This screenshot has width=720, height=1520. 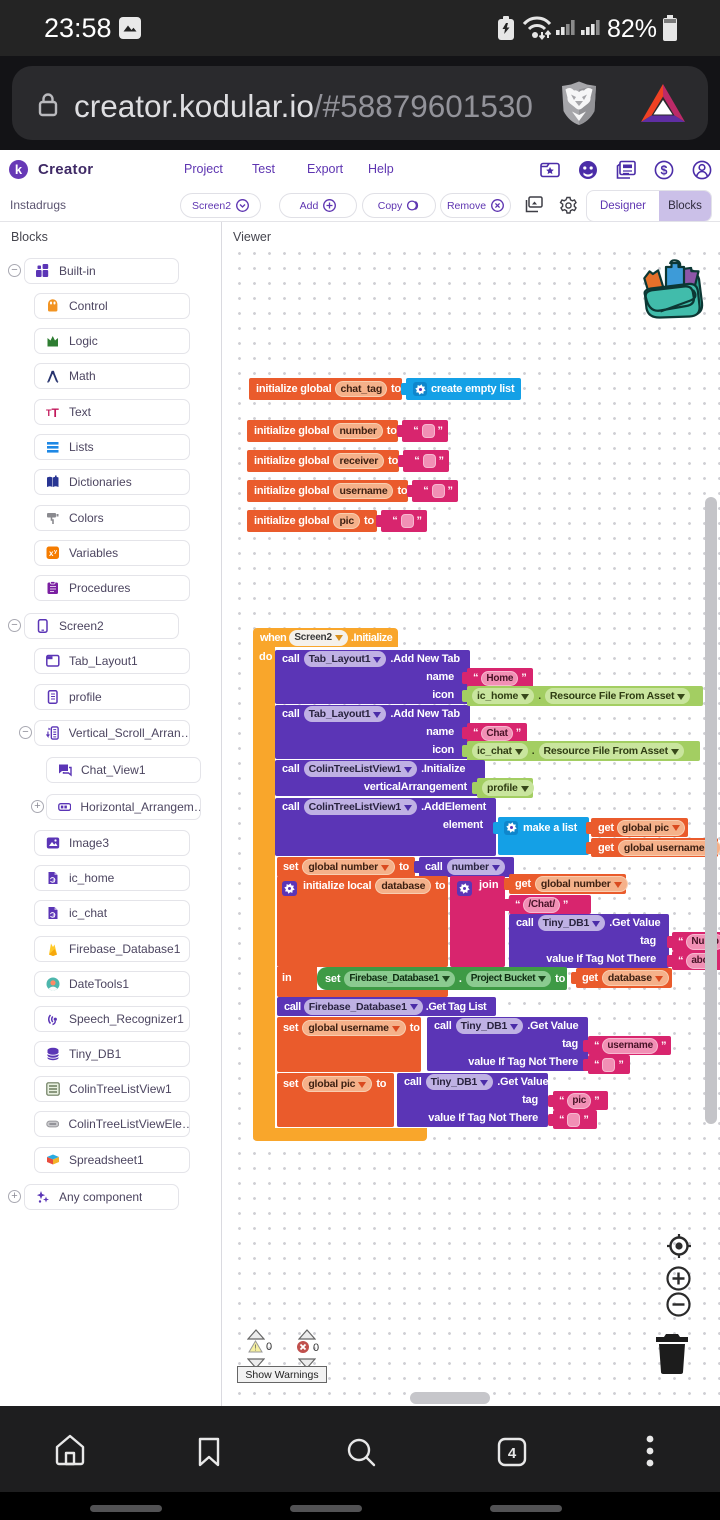 I want to click on svg-text: x, so click(x=51, y=553).